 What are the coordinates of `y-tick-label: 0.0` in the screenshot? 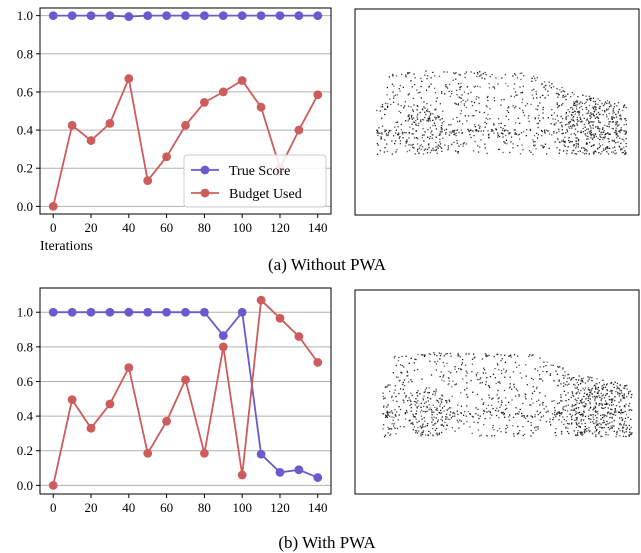 It's located at (25, 206).